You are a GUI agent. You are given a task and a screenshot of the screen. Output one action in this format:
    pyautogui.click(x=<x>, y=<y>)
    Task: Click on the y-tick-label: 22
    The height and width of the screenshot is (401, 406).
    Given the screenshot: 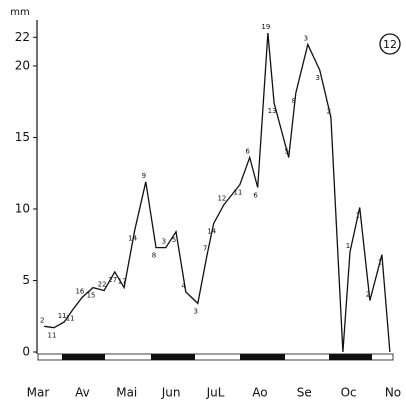 What is the action you would take?
    pyautogui.click(x=22, y=37)
    